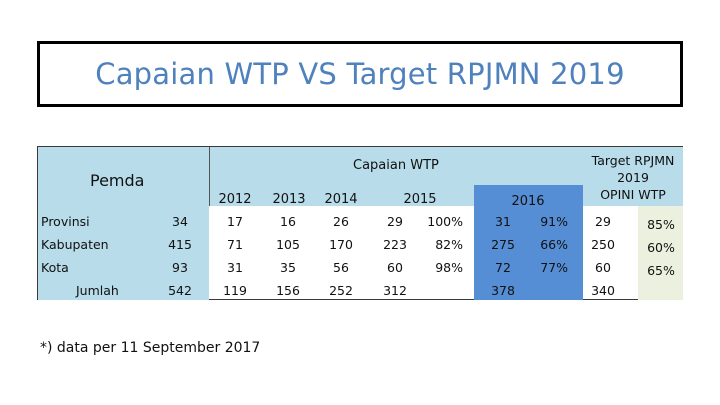 This screenshot has height=405, width=720. I want to click on cell-provinsi-target: 29, so click(603, 221).